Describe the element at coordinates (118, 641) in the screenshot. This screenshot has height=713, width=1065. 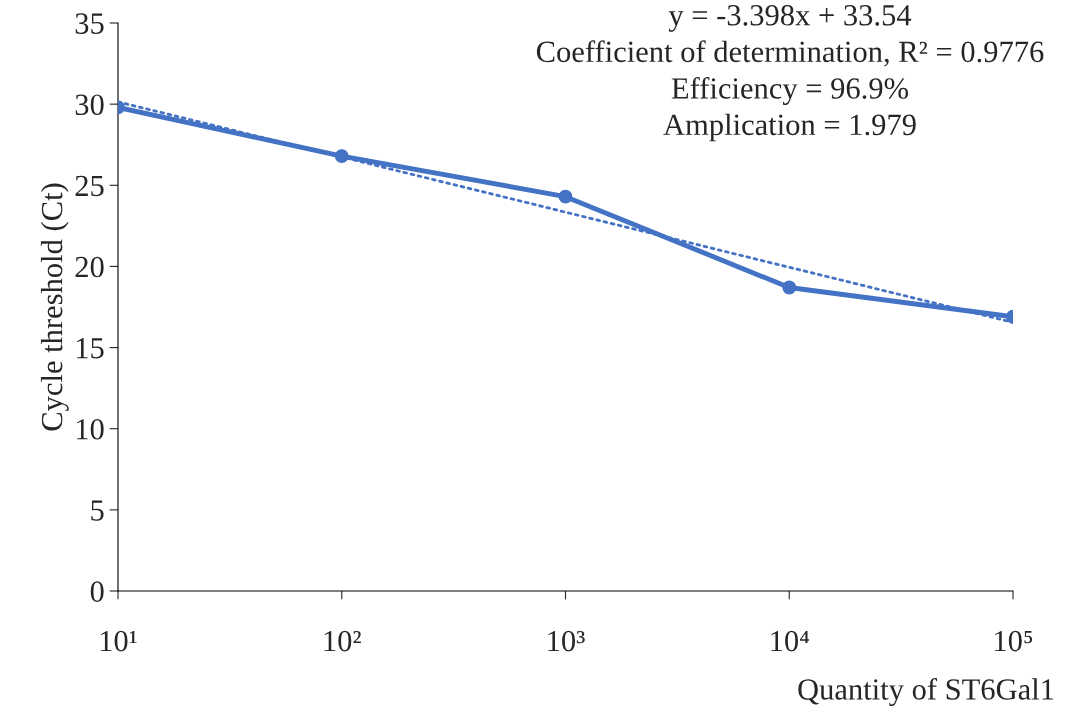
I see `x-tick-label: 10¹` at that location.